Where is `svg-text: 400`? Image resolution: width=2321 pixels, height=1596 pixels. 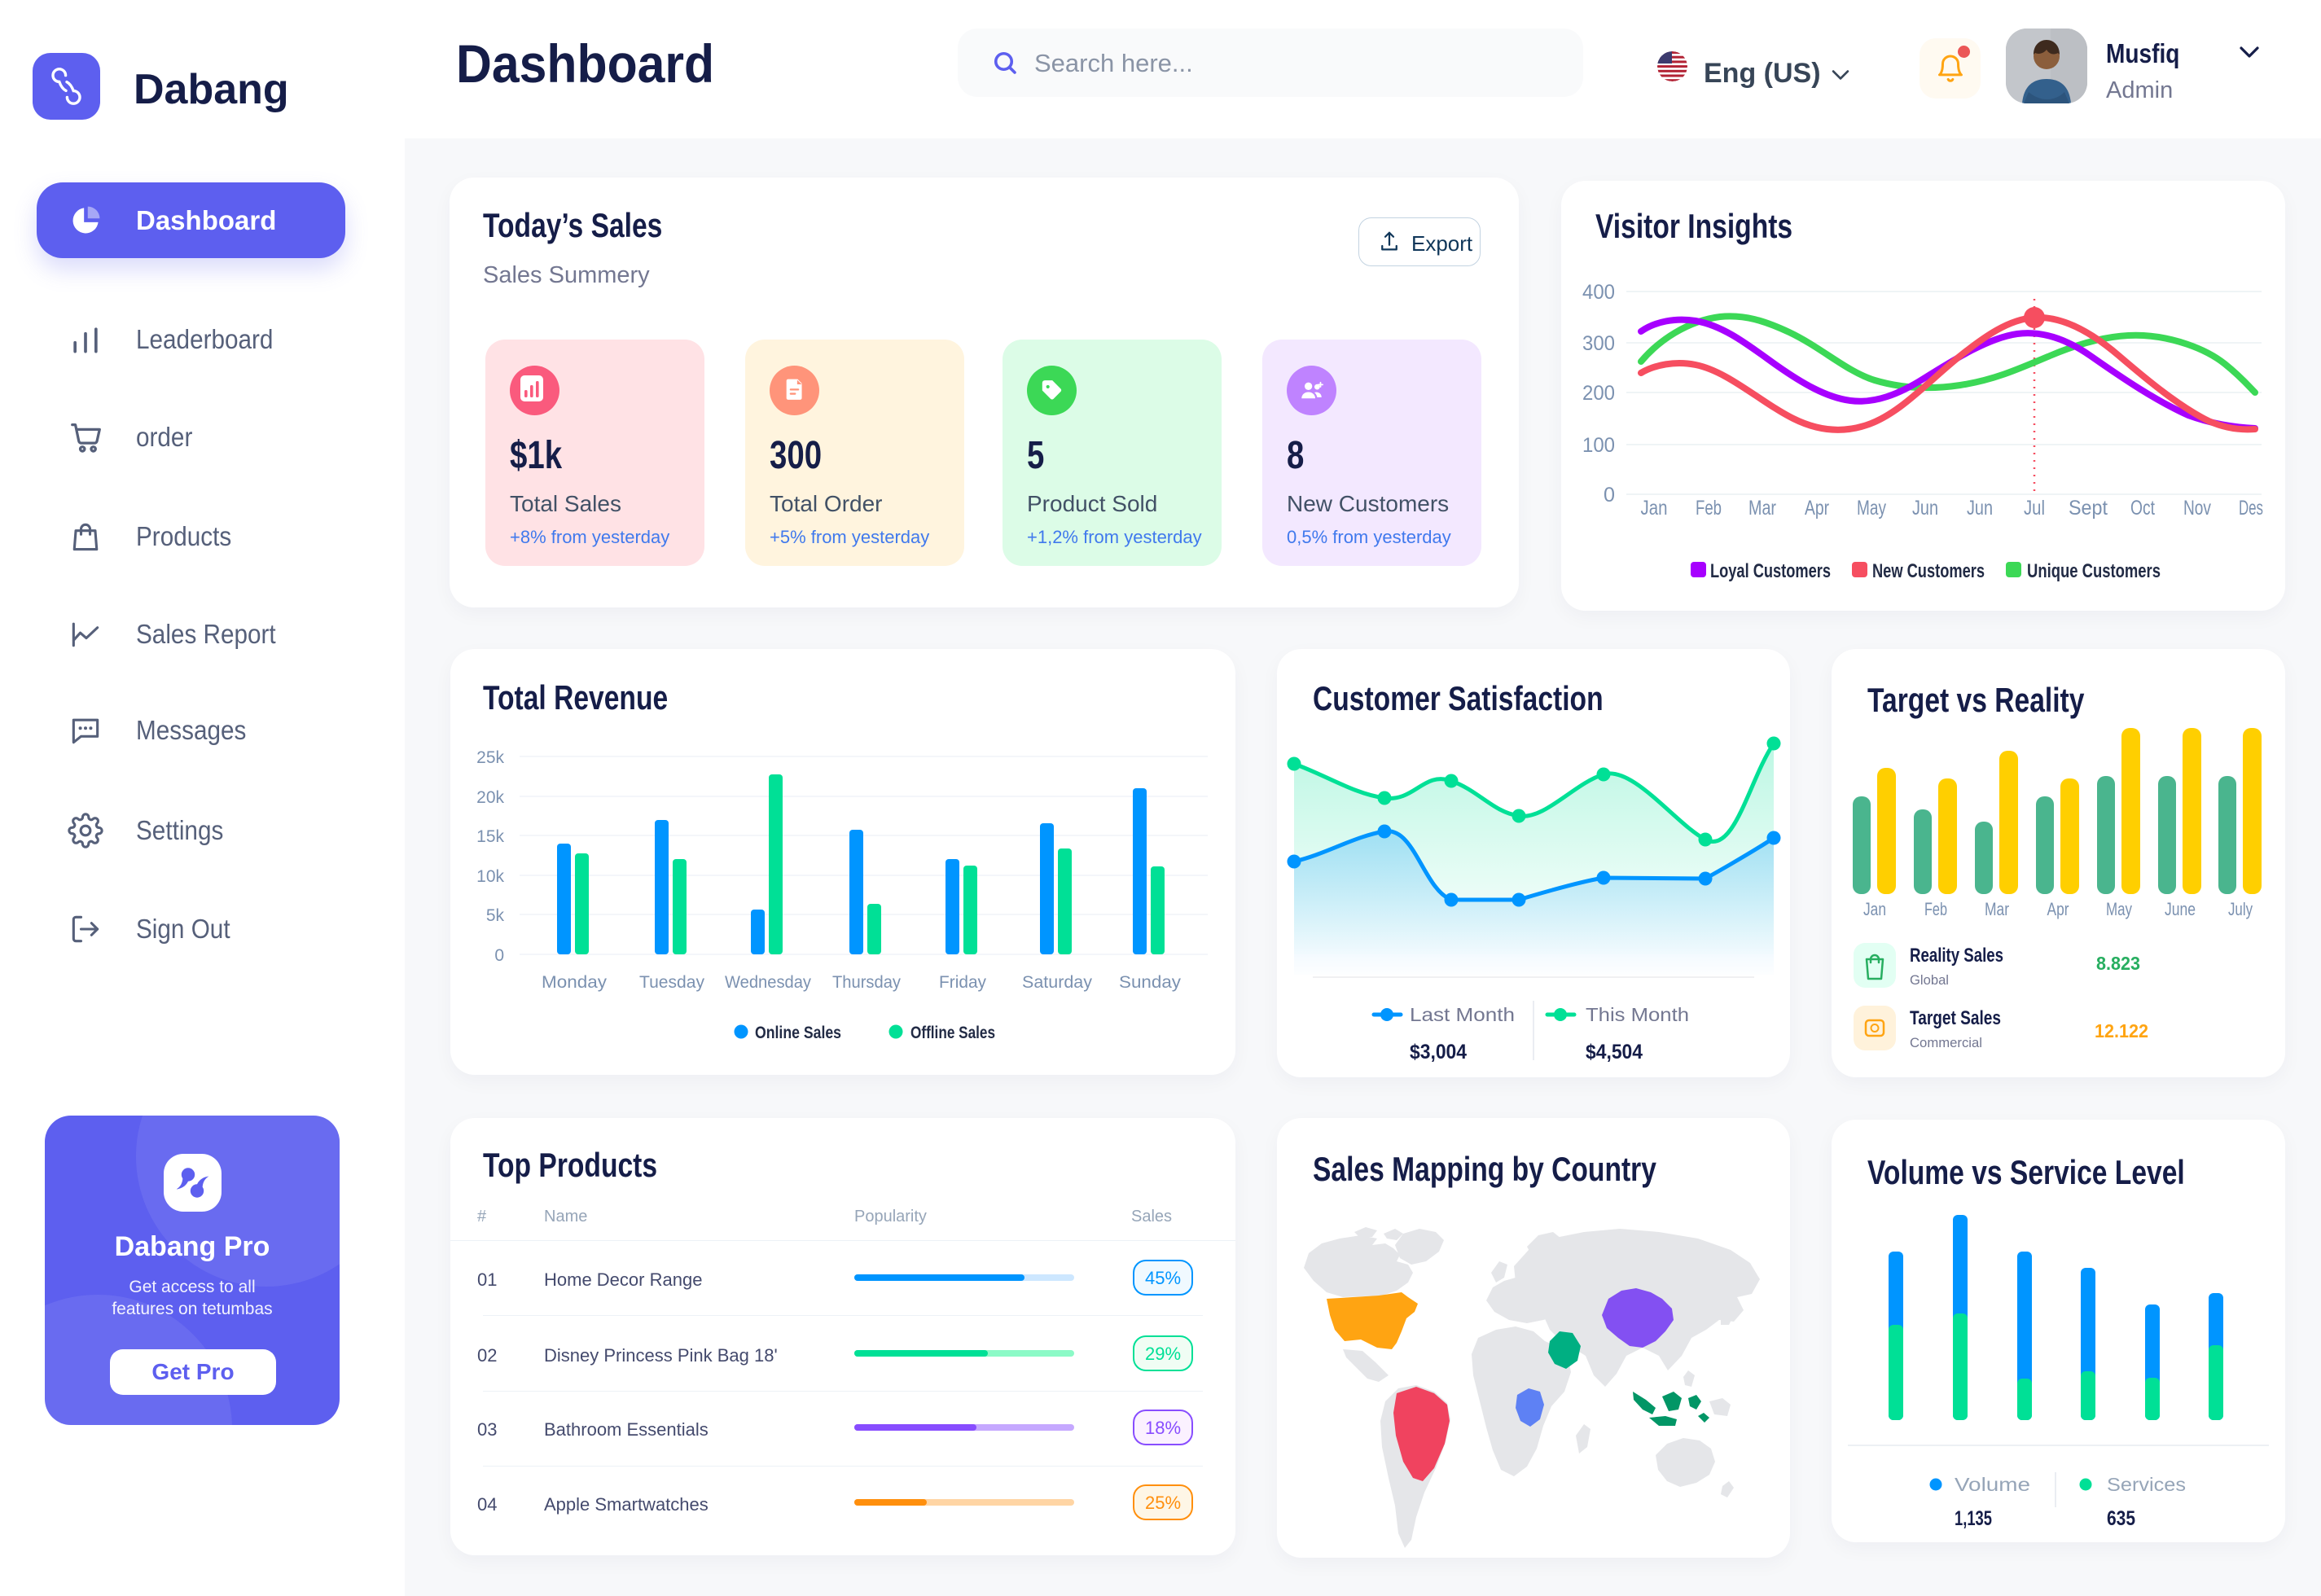 svg-text: 400 is located at coordinates (1598, 292).